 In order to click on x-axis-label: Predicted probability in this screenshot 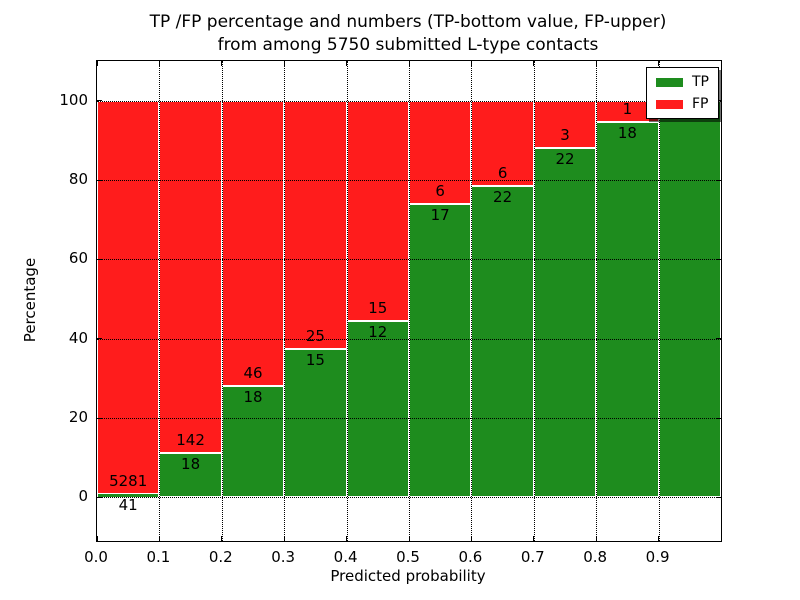, I will do `click(408, 576)`.